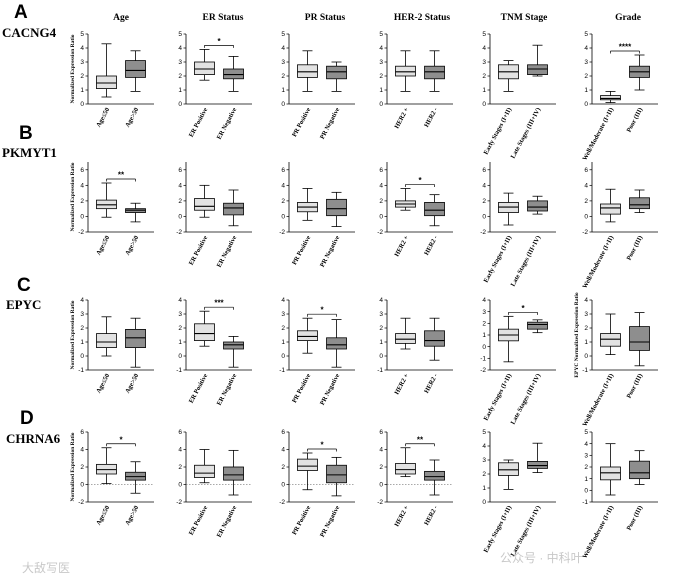  What do you see at coordinates (498, 529) in the screenshot?
I see `x-category-label: Early Stages (I+II)` at bounding box center [498, 529].